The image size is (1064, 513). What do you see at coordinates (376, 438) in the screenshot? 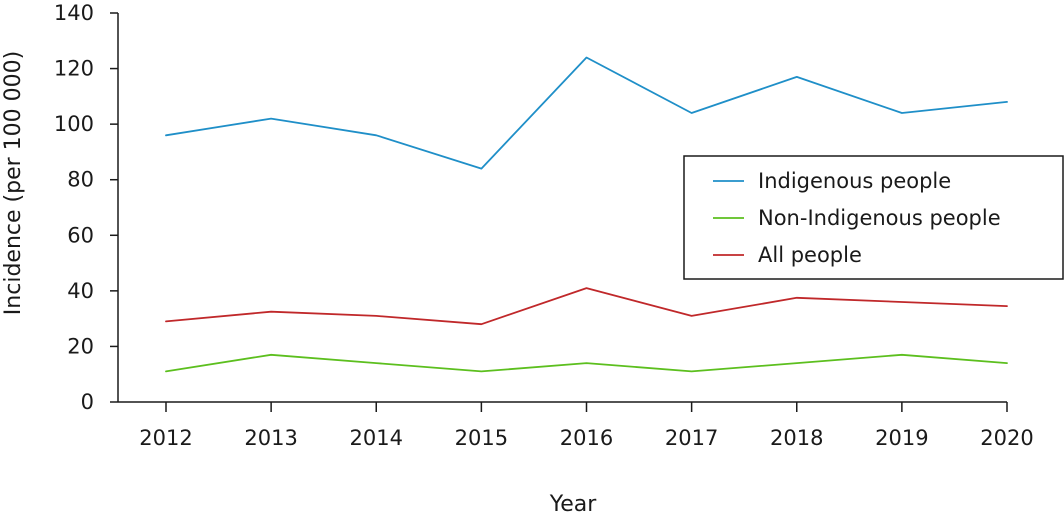
I see `x-tick-label: 2014` at bounding box center [376, 438].